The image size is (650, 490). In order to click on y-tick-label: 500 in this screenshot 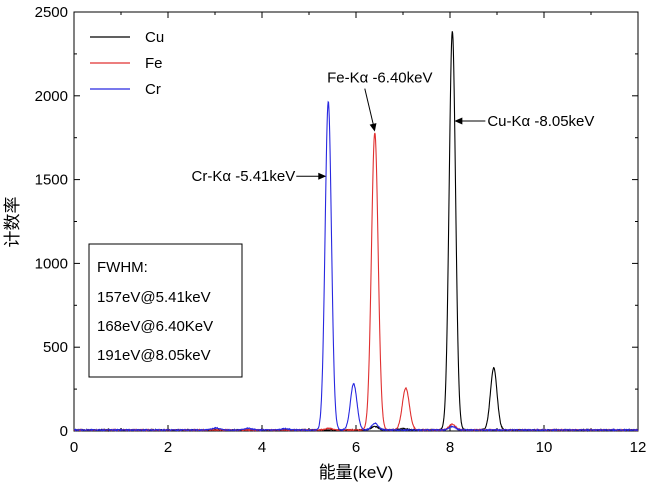, I will do `click(55, 347)`.